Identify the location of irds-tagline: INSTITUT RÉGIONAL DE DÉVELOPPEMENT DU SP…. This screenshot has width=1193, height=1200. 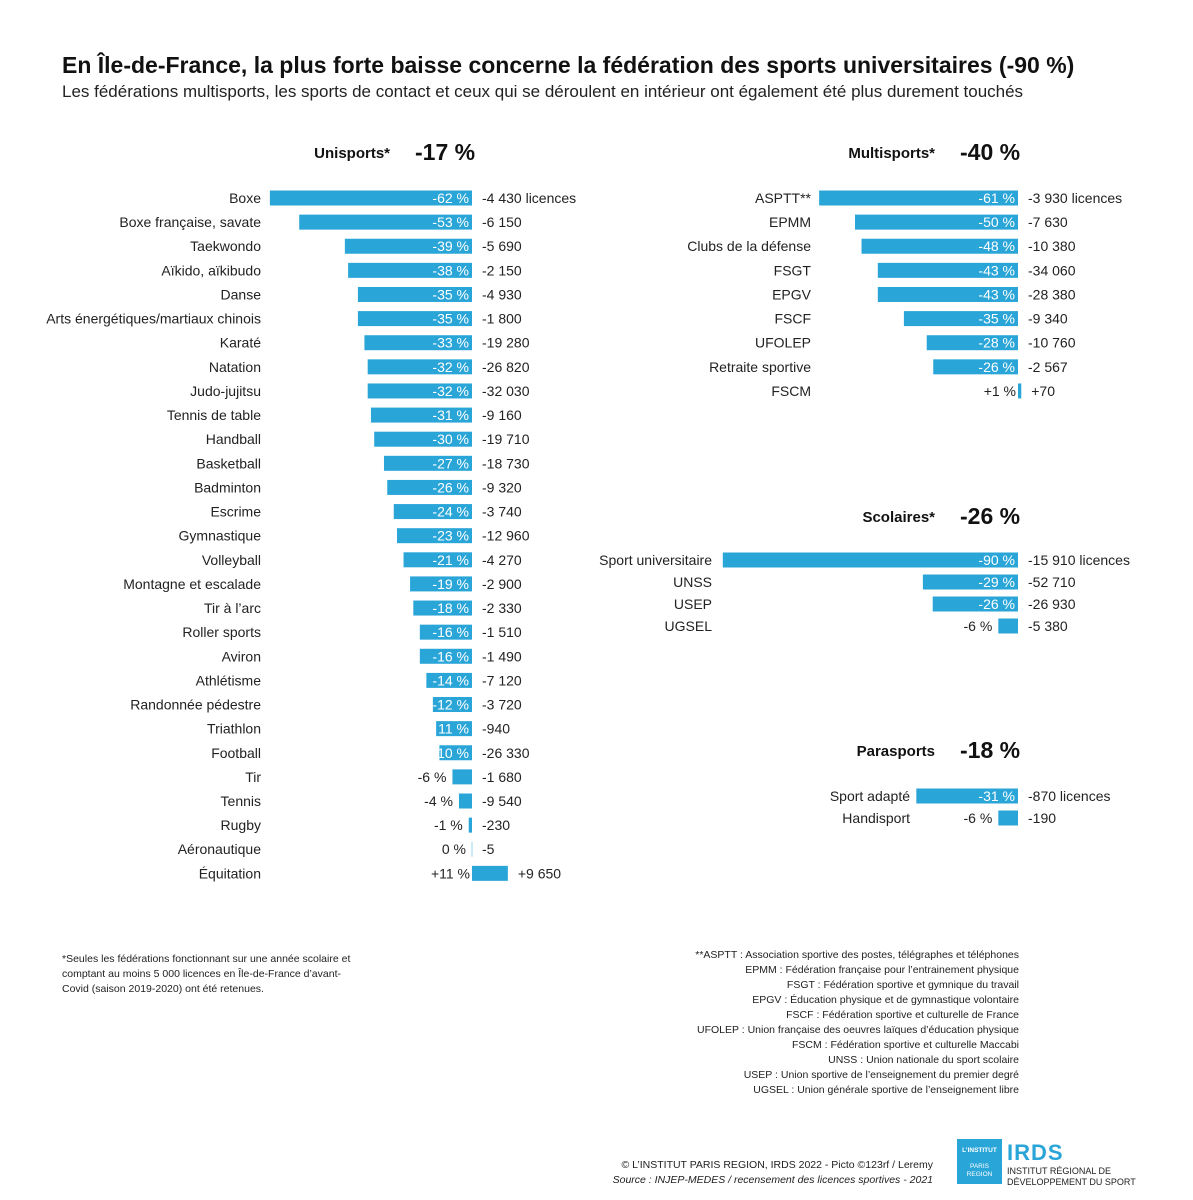
(1071, 1176).